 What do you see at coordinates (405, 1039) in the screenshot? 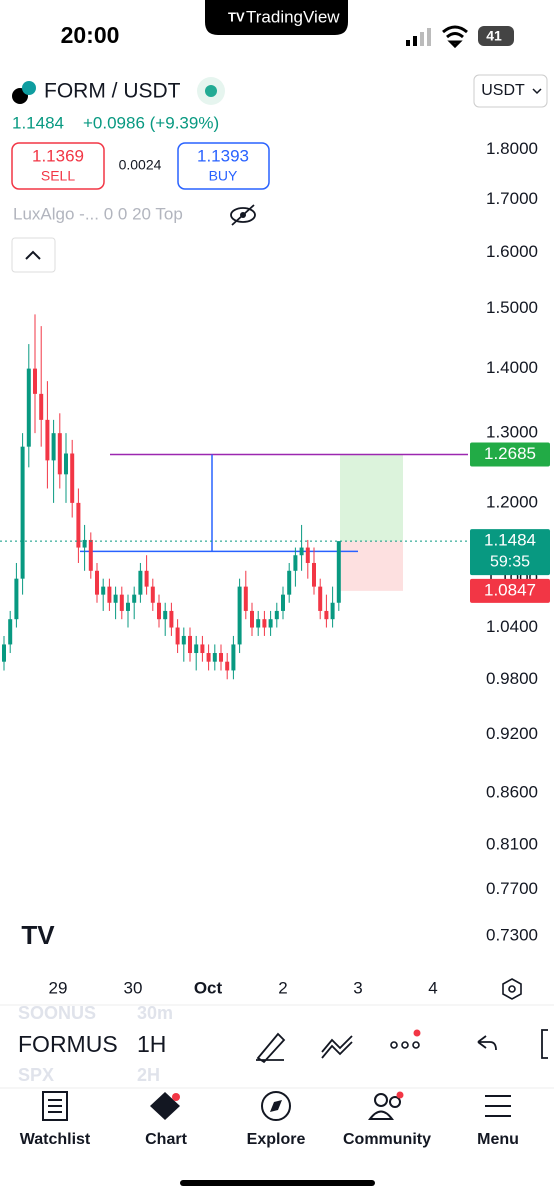
I see `more-icon` at bounding box center [405, 1039].